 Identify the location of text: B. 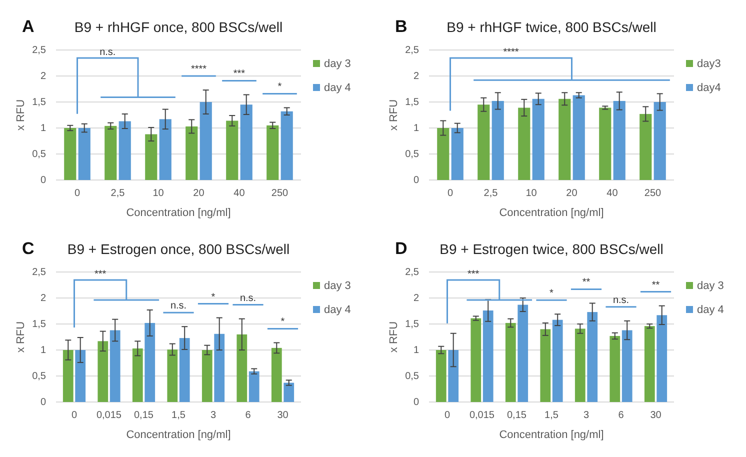
(401, 26).